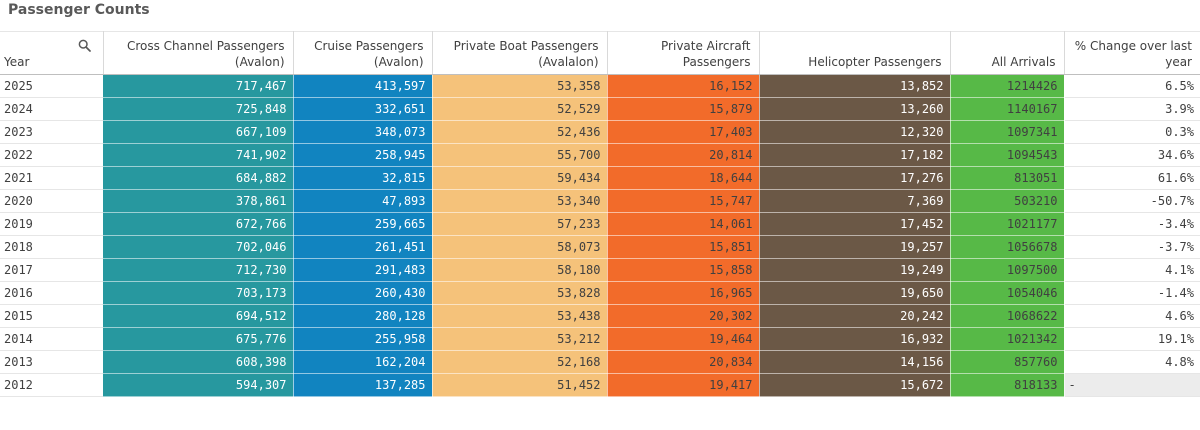 Image resolution: width=1200 pixels, height=430 pixels. Describe the element at coordinates (1007, 362) in the screenshot. I see `cell-all-arrivals: 857760` at that location.